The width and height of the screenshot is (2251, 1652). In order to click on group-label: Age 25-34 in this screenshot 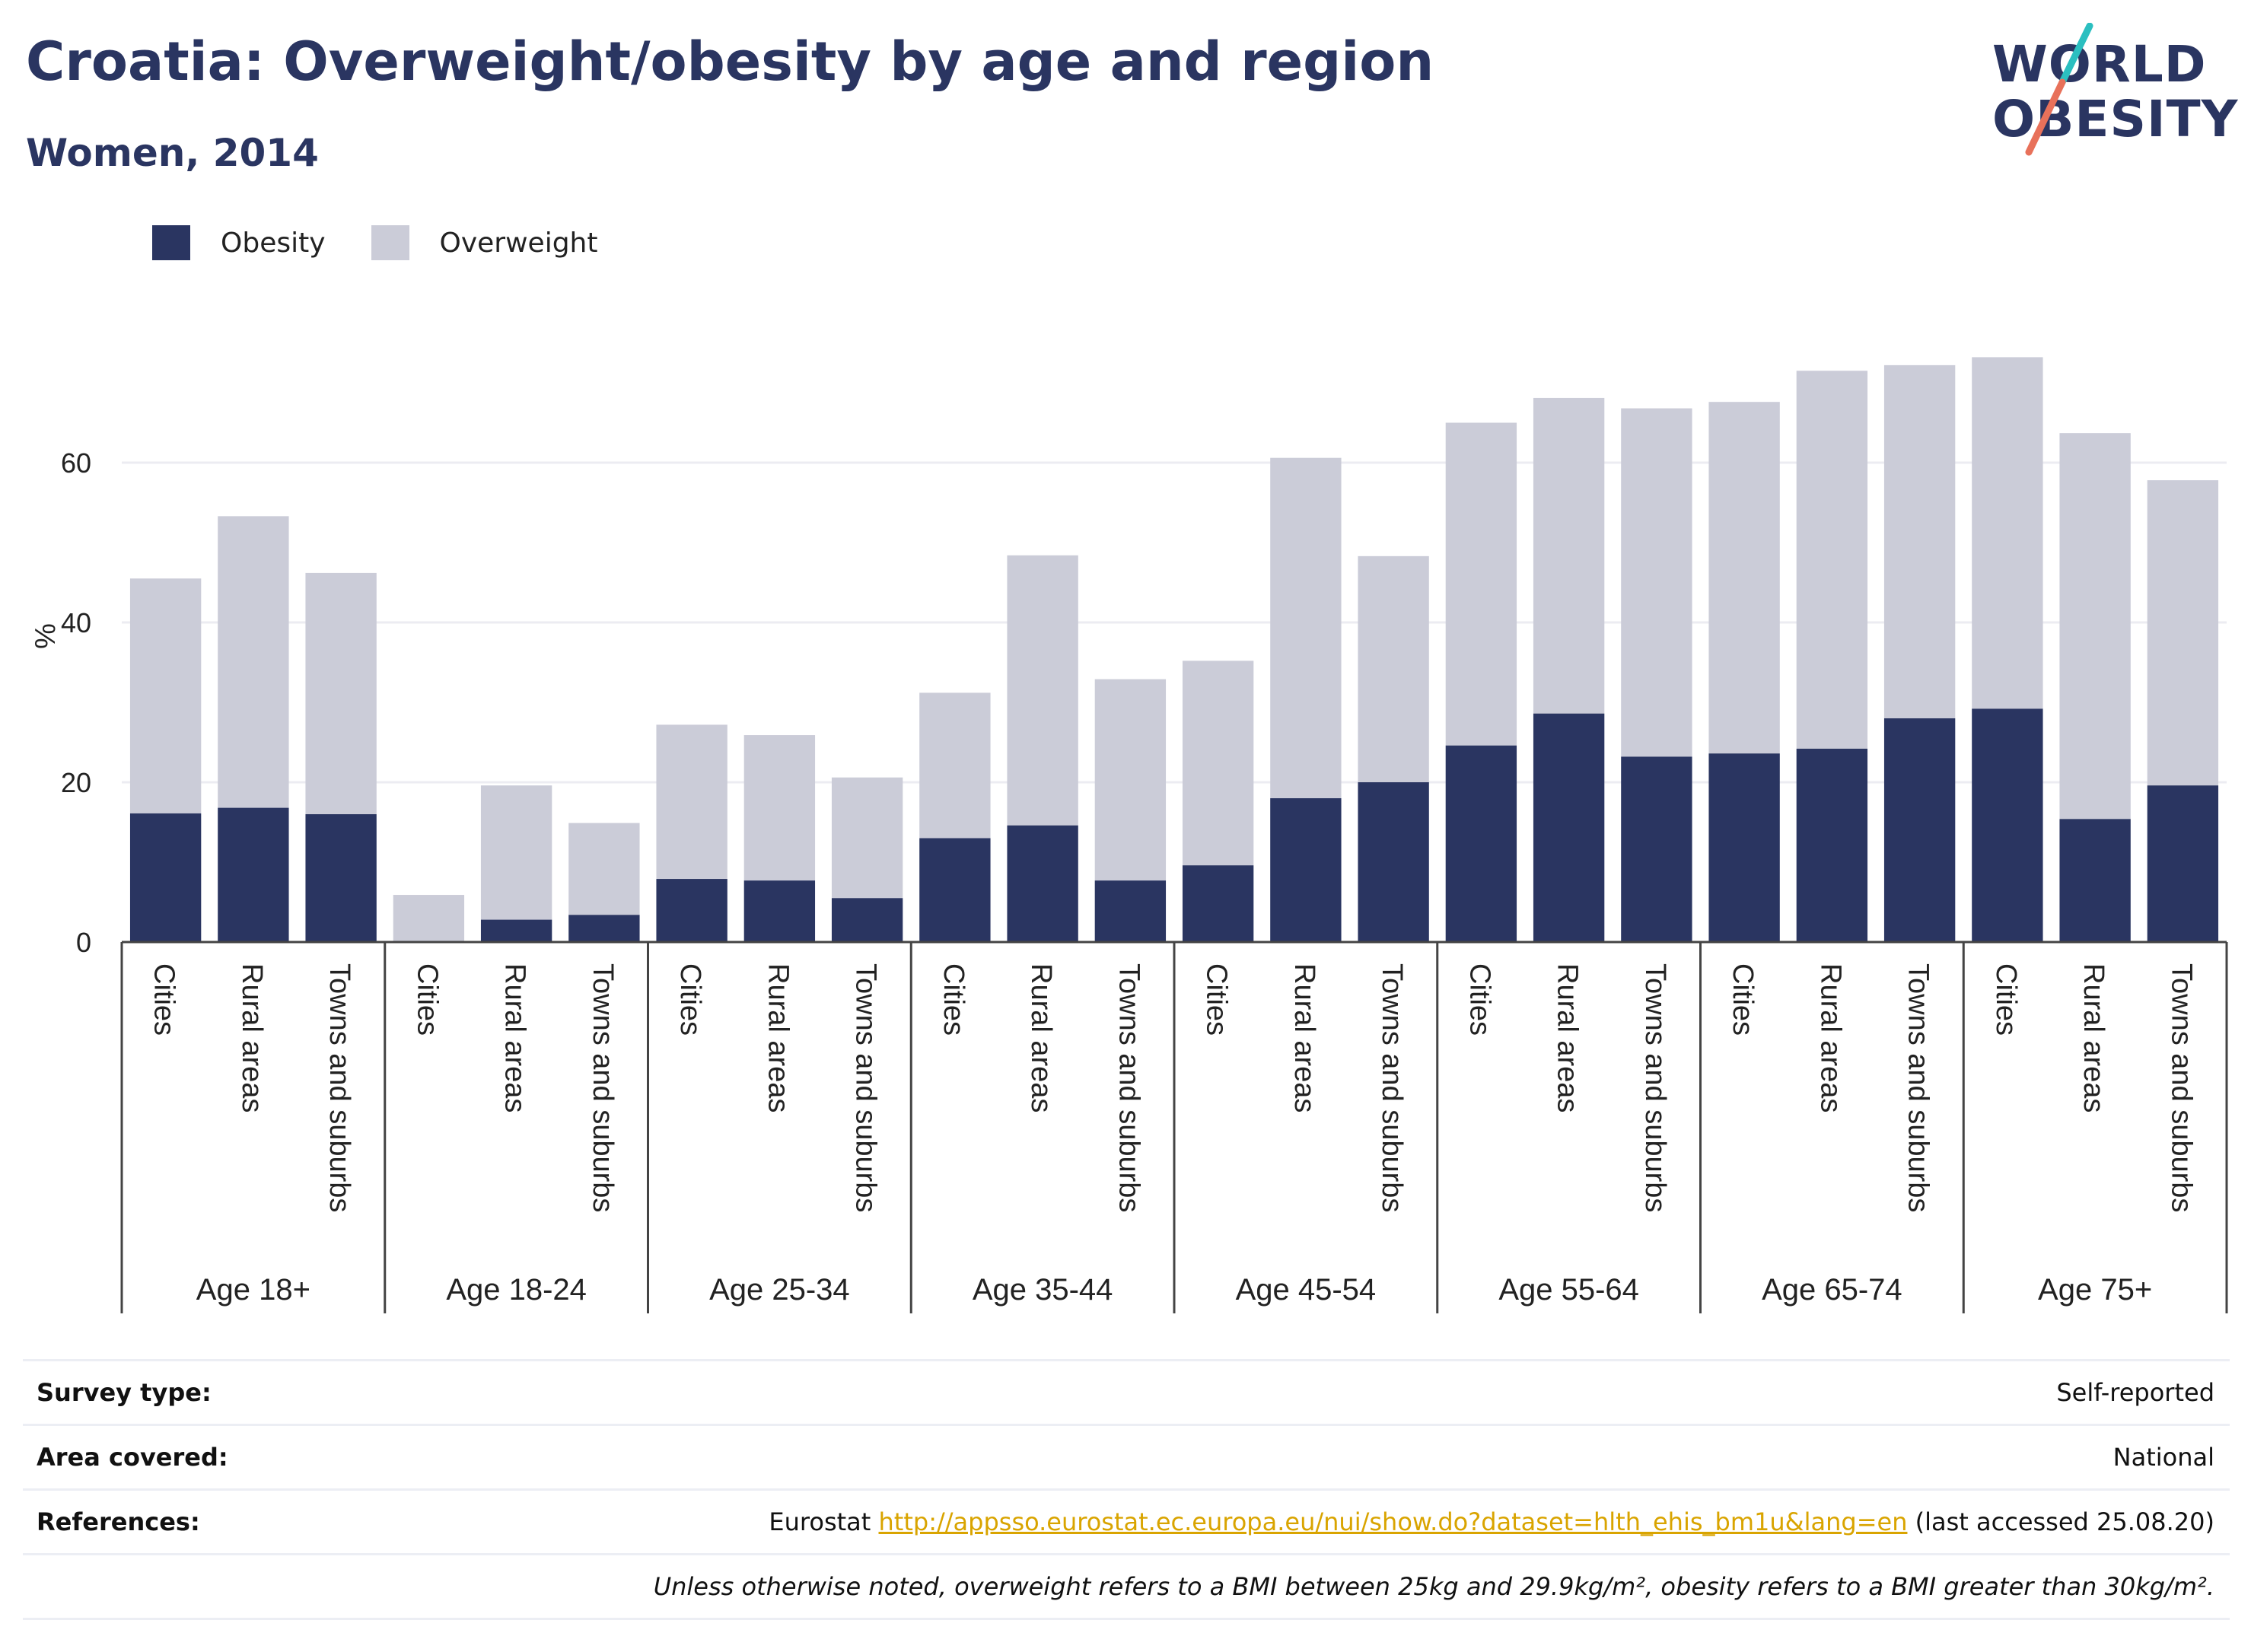, I will do `click(779, 1290)`.